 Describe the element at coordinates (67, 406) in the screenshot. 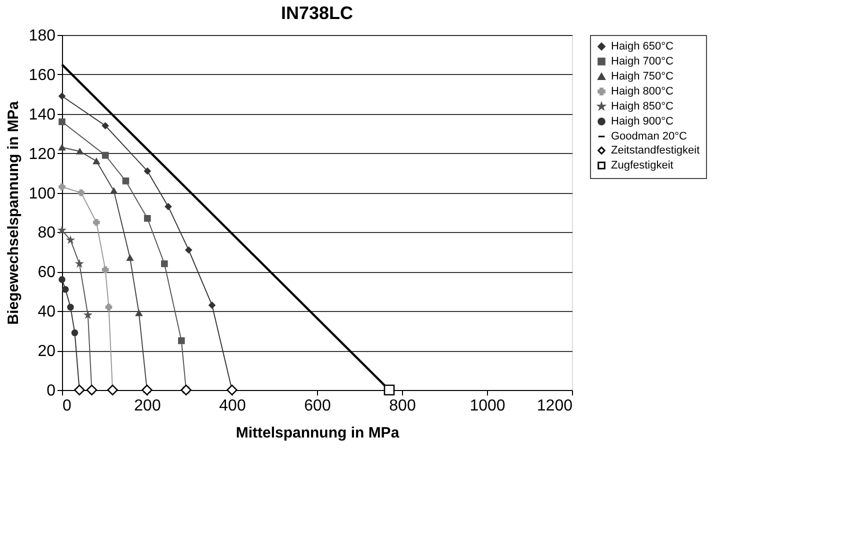

I see `x-tick-label: 0` at that location.